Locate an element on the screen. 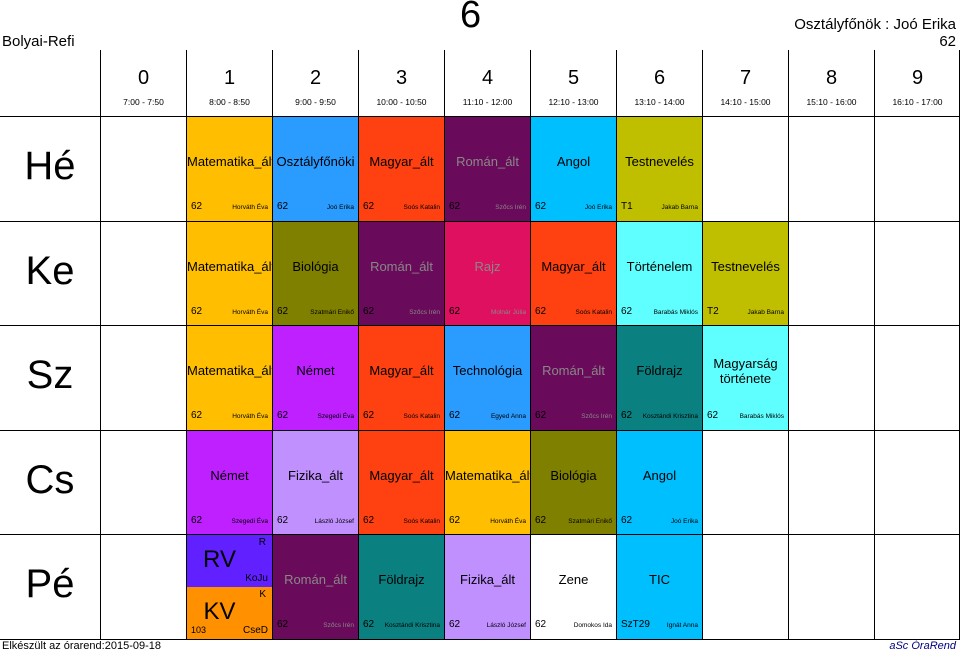 The width and height of the screenshot is (960, 653). period-time: 14:10 - 15:00 is located at coordinates (745, 102).